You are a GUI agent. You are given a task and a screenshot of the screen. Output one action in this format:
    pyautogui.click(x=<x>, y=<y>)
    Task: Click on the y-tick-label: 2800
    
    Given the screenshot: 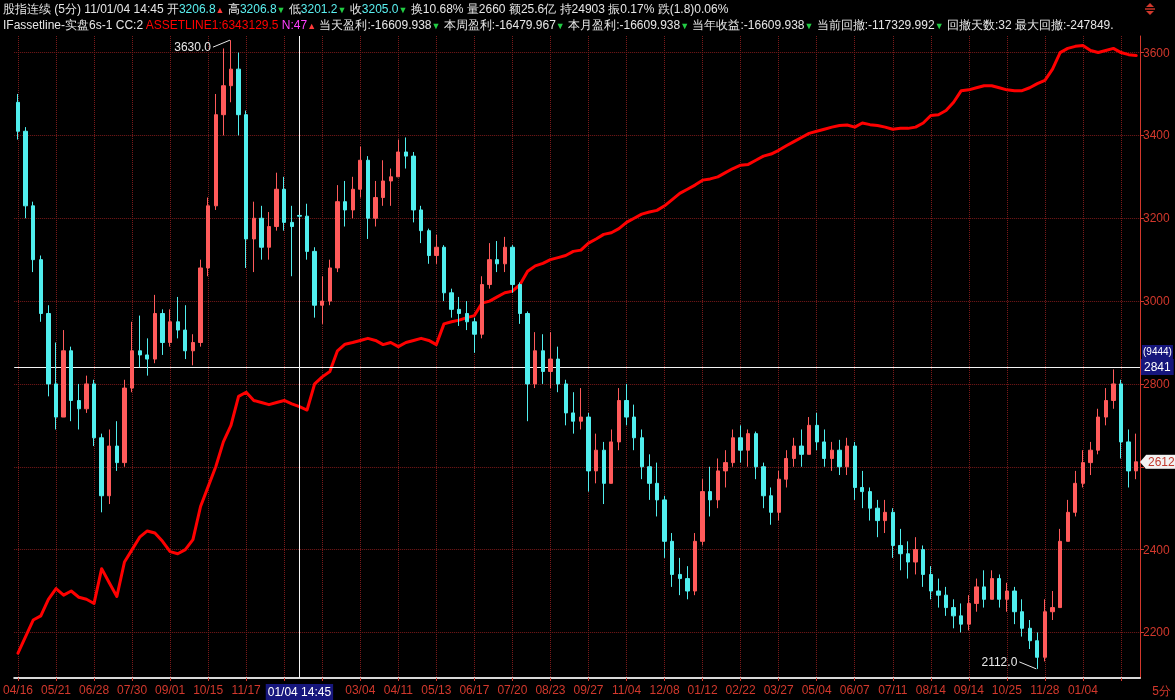 What is the action you would take?
    pyautogui.click(x=1157, y=383)
    